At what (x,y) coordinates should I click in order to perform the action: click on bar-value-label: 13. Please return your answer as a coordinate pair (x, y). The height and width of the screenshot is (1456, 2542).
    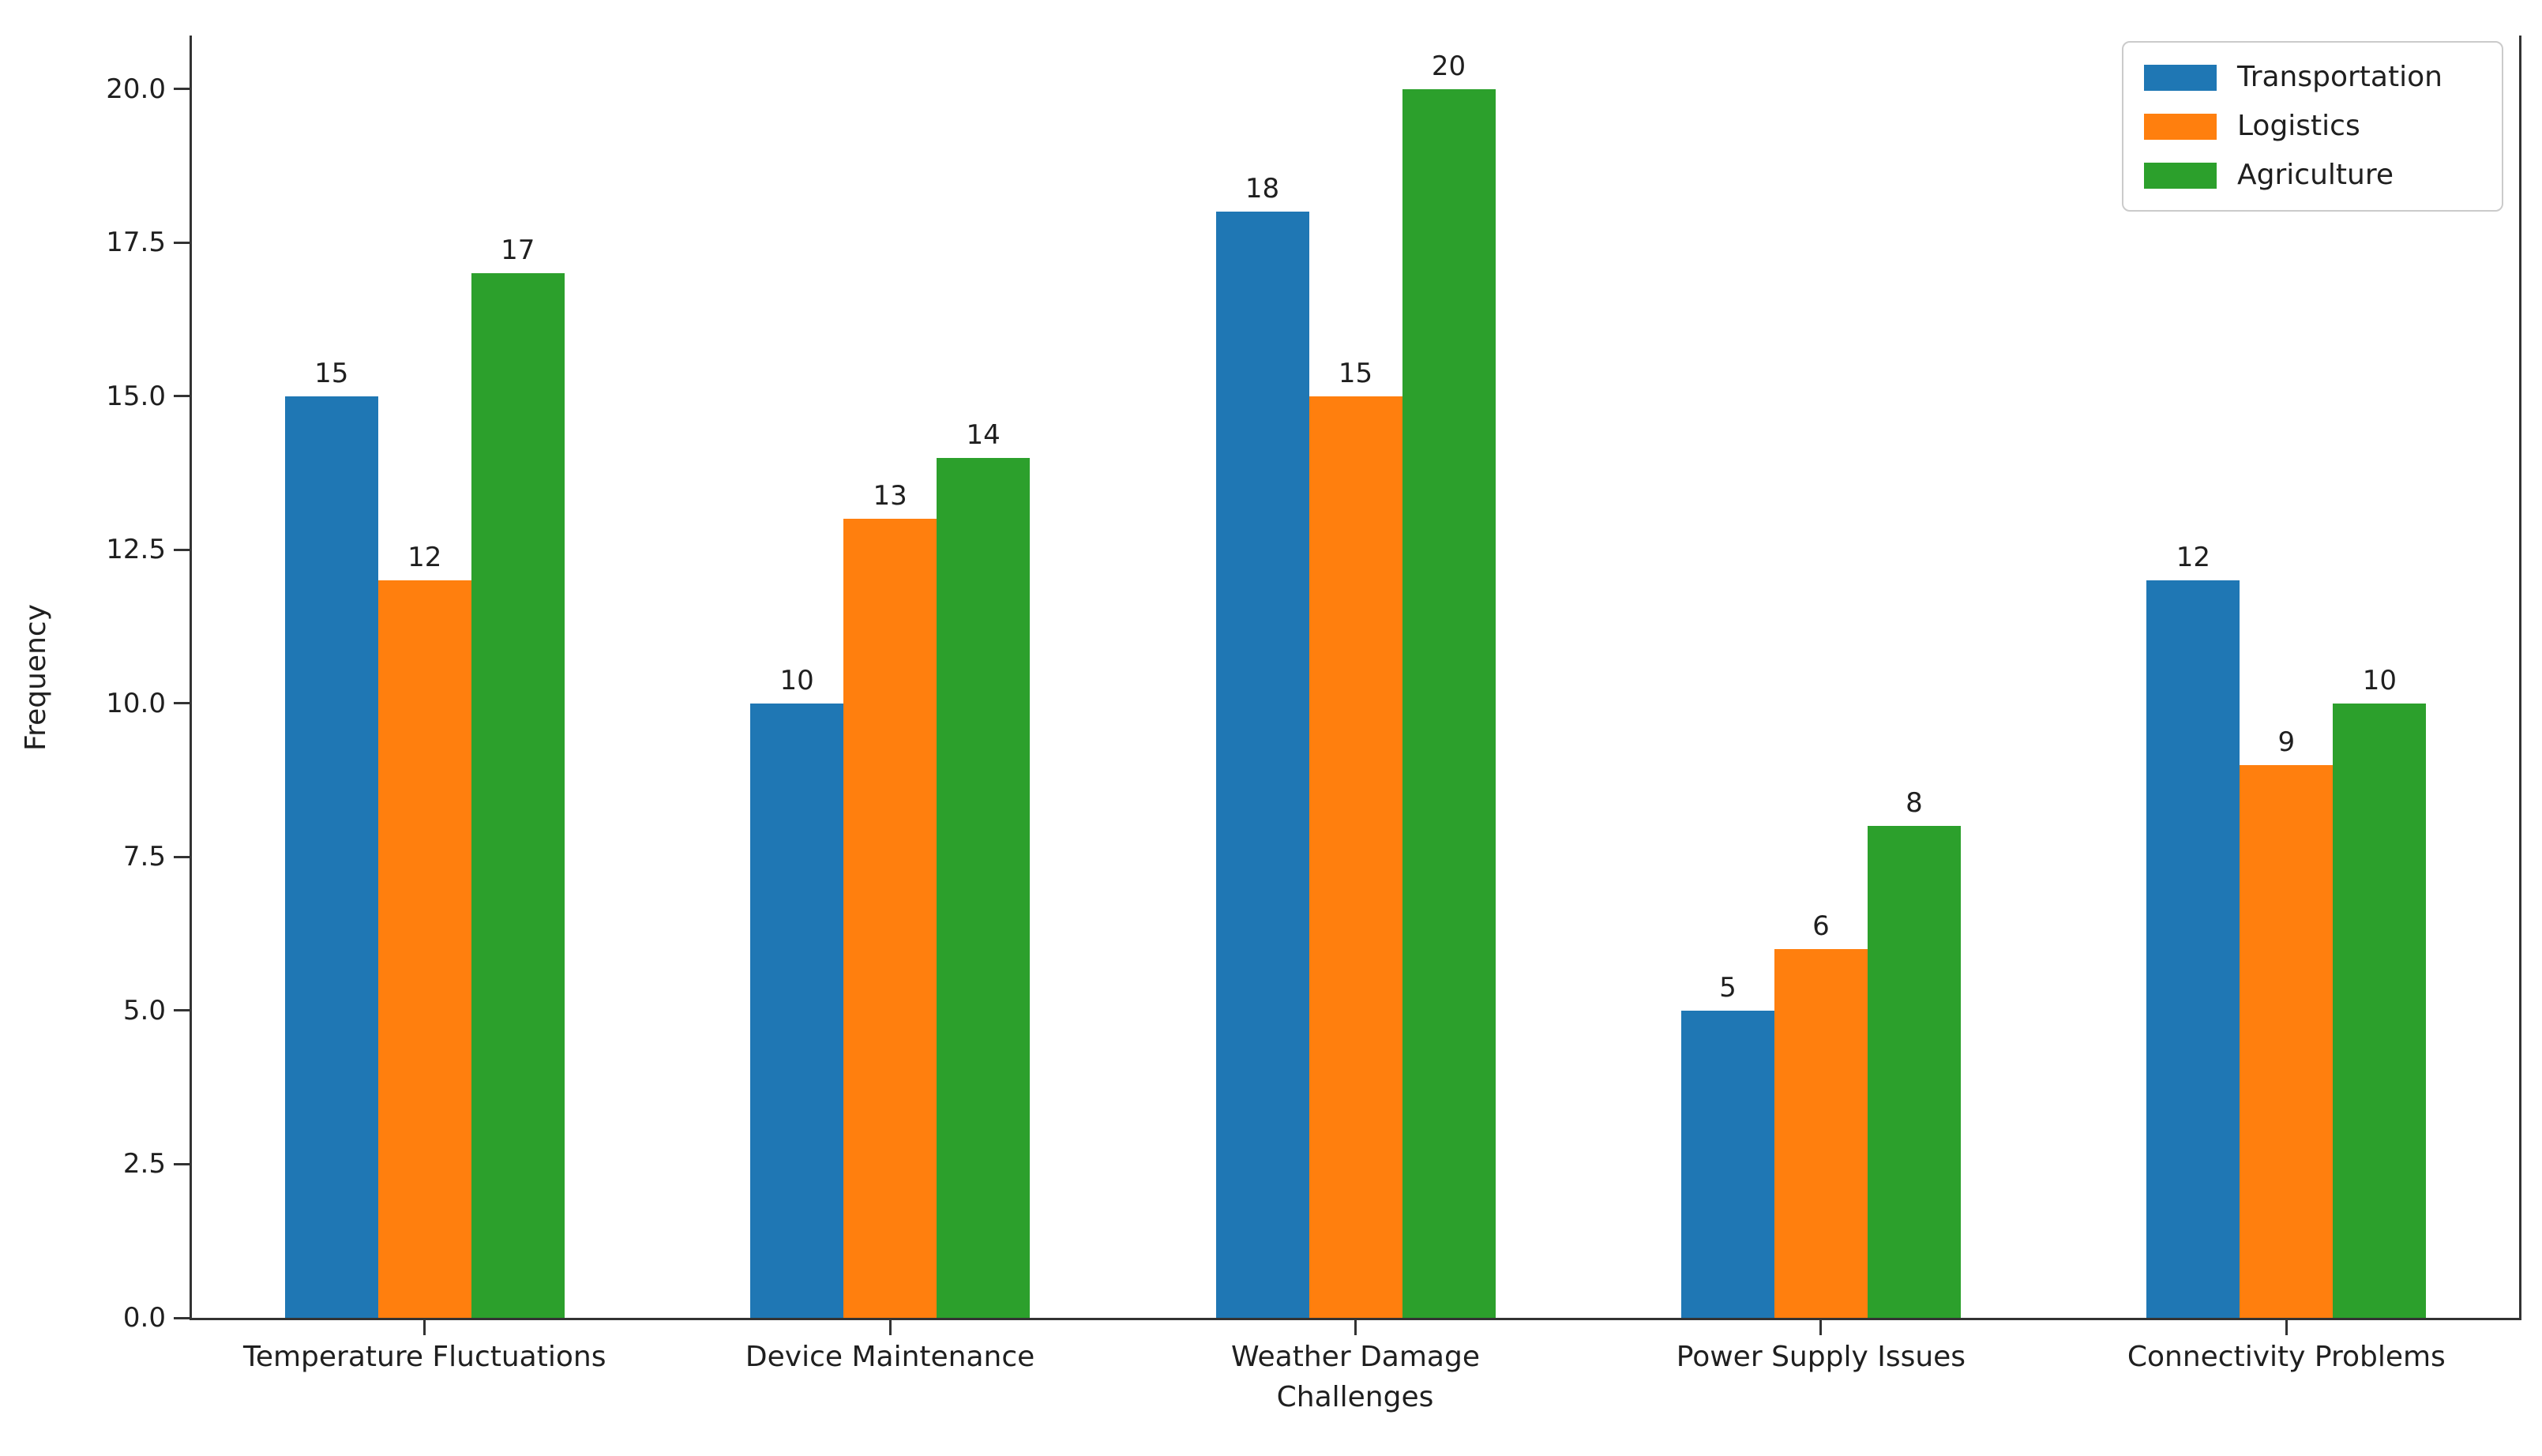
    Looking at the image, I should click on (890, 496).